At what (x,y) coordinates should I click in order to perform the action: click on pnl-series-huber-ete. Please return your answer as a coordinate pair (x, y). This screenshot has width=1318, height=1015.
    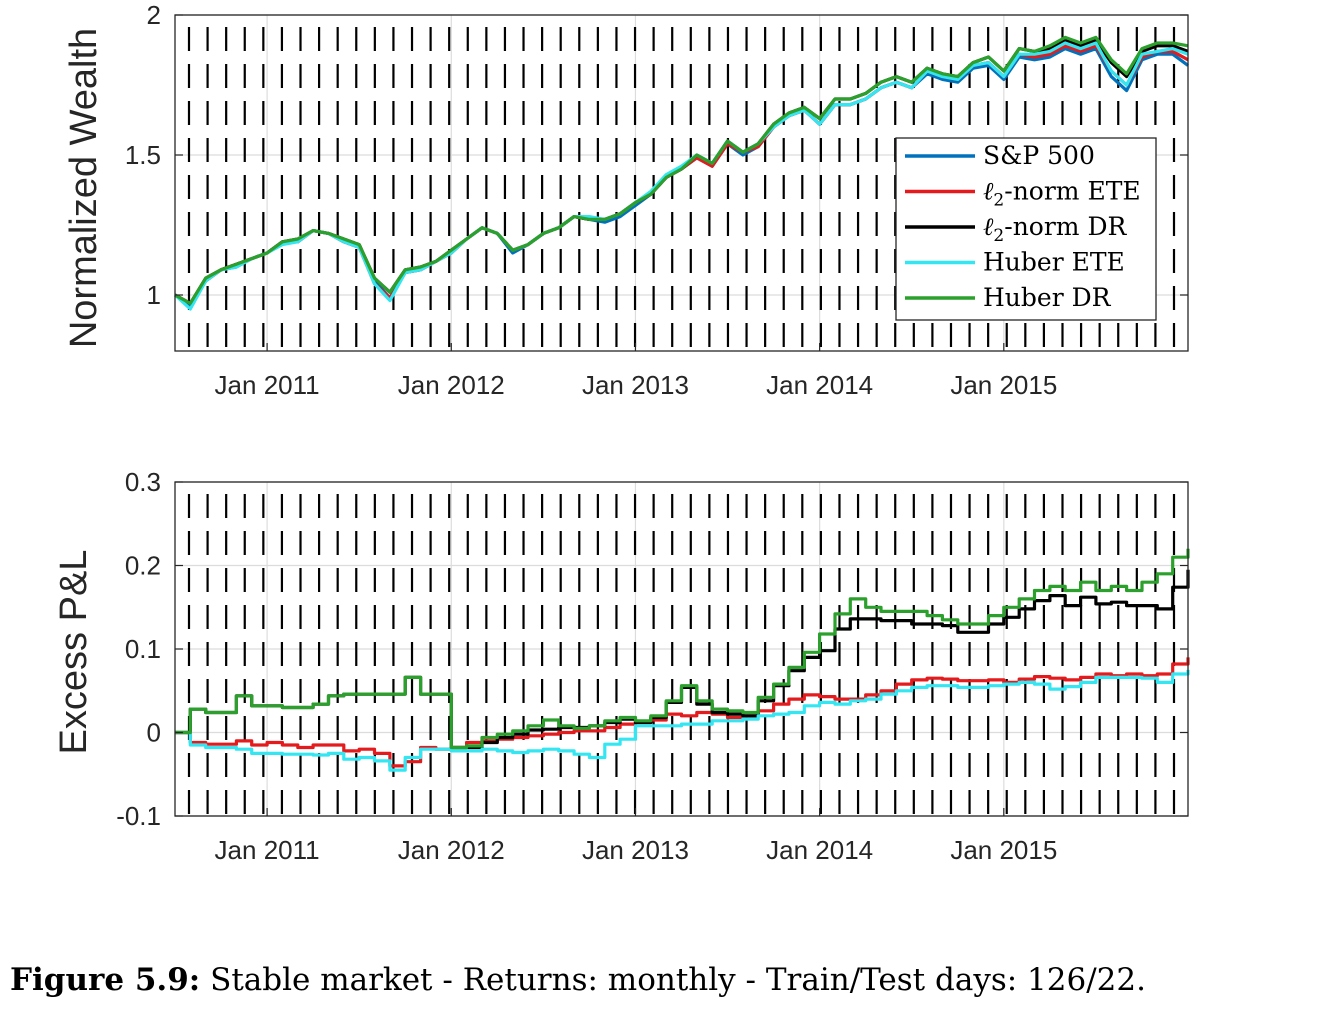
    Looking at the image, I should click on (682, 720).